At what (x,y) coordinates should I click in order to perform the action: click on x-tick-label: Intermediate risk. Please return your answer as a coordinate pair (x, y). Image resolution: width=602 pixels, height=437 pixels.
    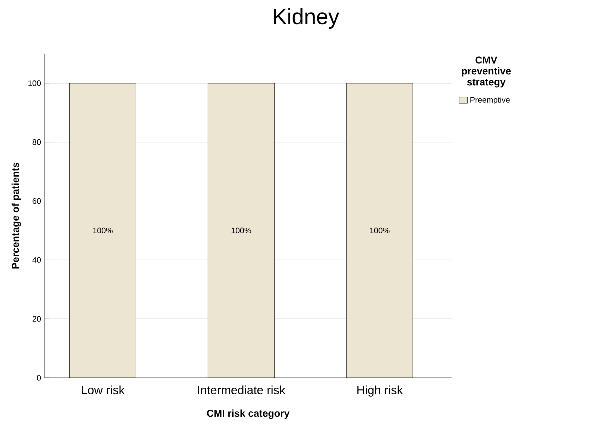
    Looking at the image, I should click on (242, 390).